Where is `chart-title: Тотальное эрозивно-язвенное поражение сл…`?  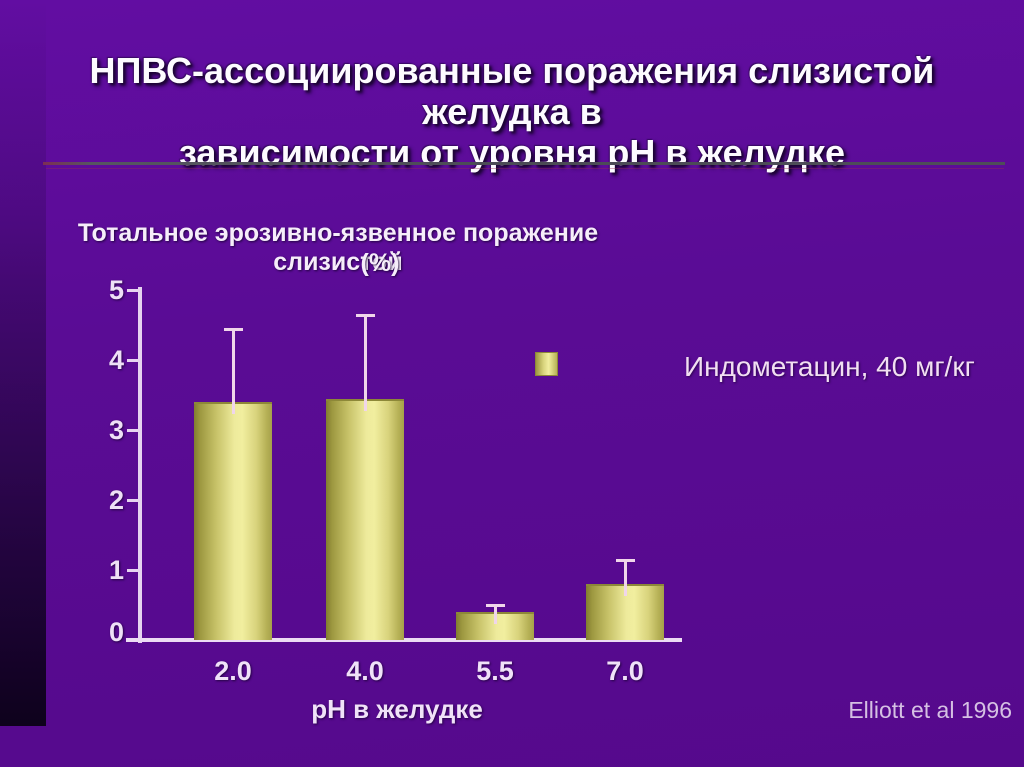
chart-title: Тотальное эрозивно-язвенное поражение сл… is located at coordinates (338, 247).